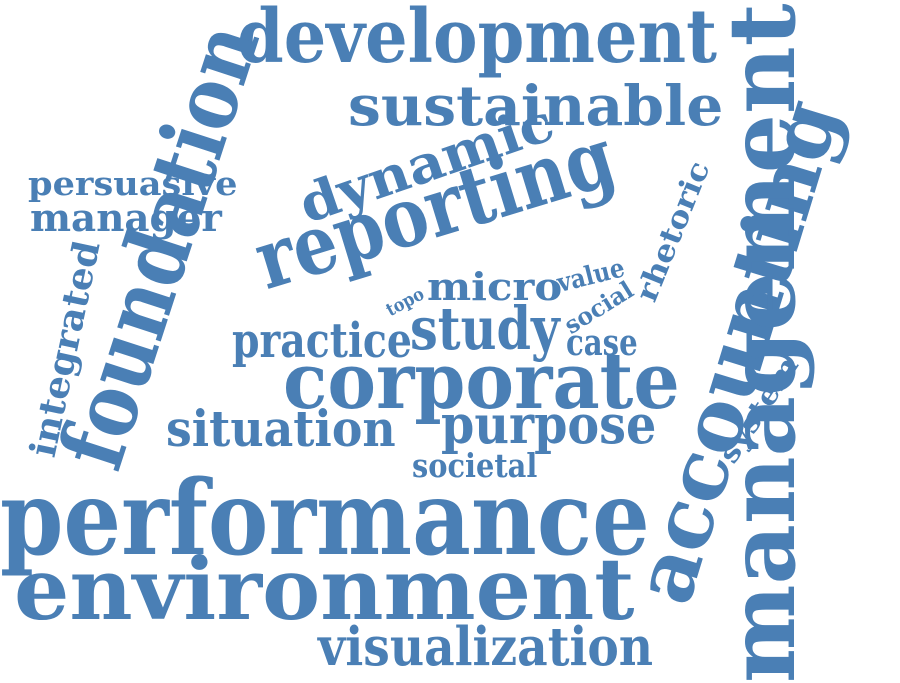 The image size is (900, 683). What do you see at coordinates (126, 217) in the screenshot?
I see `word-manager: manager` at bounding box center [126, 217].